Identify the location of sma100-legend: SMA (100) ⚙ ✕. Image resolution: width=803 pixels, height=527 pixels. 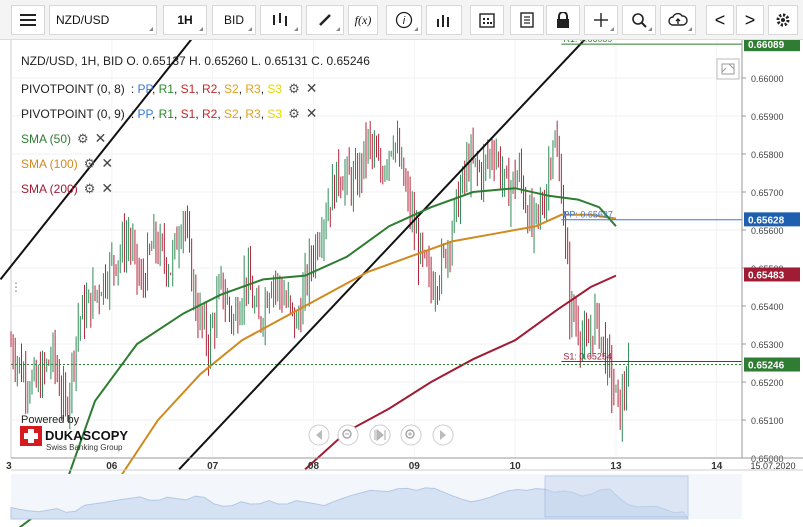
(67, 163).